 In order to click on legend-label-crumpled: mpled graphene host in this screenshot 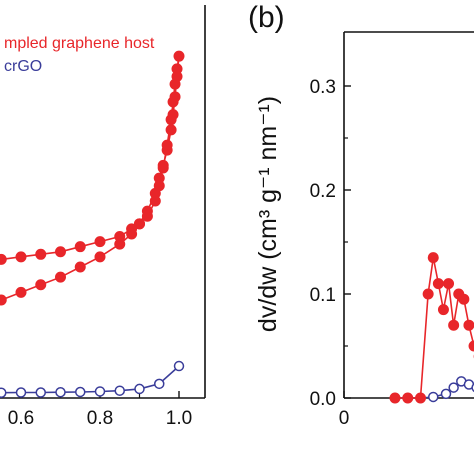, I will do `click(79, 43)`.